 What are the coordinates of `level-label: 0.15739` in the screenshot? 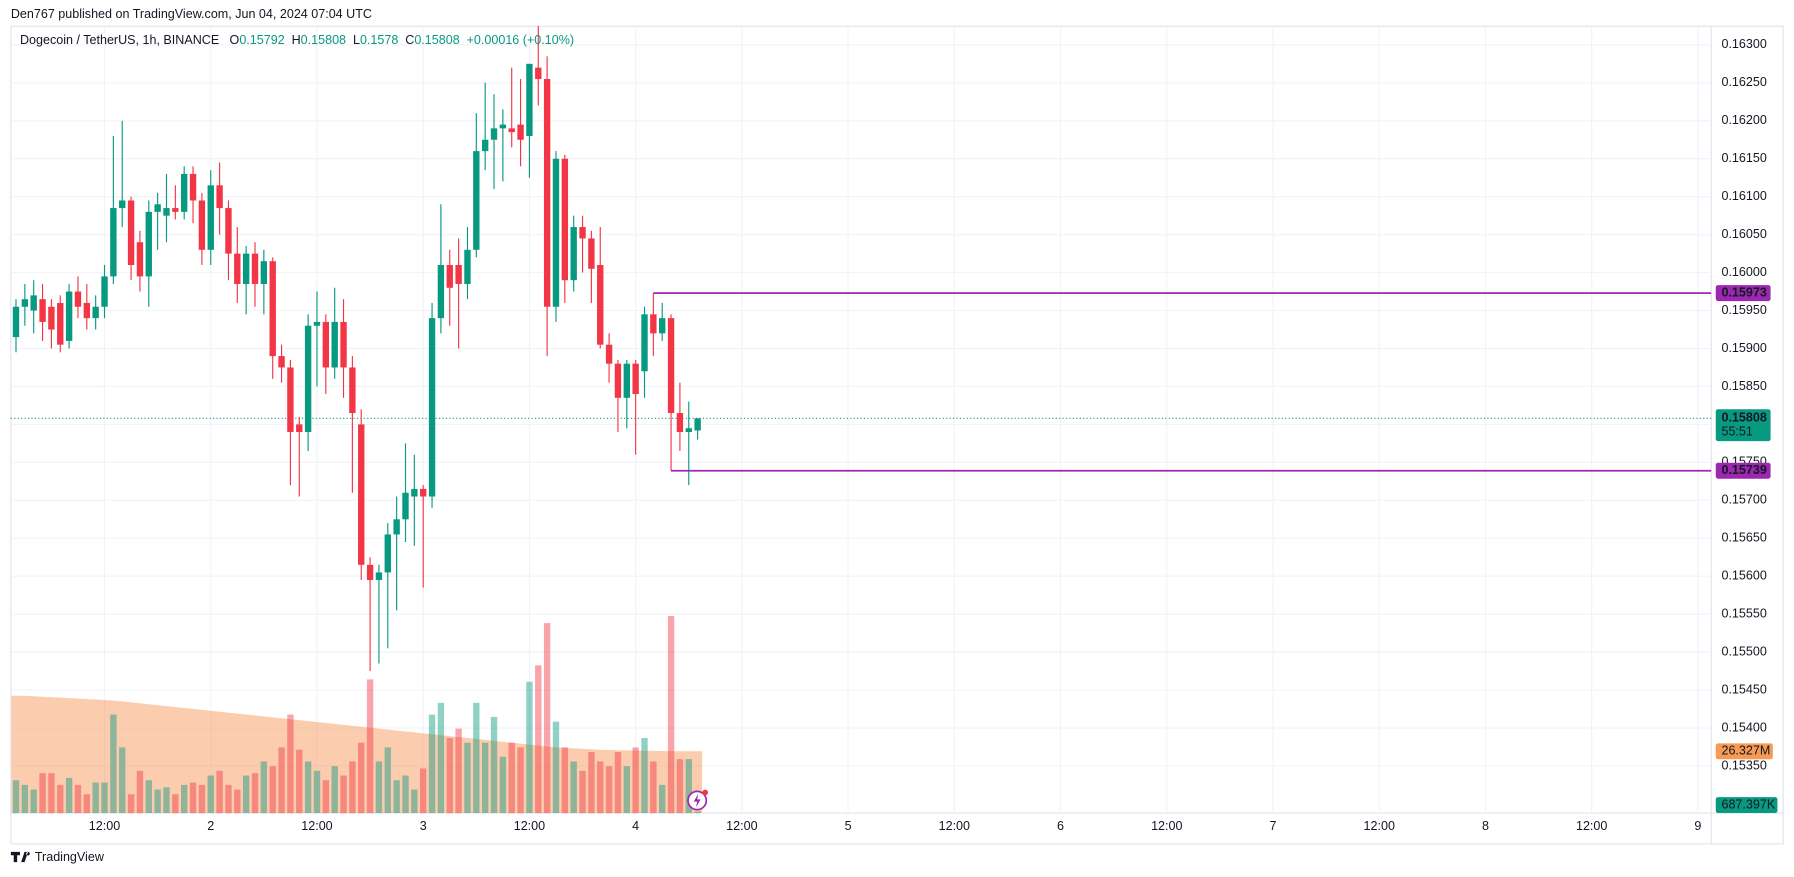 It's located at (1743, 470).